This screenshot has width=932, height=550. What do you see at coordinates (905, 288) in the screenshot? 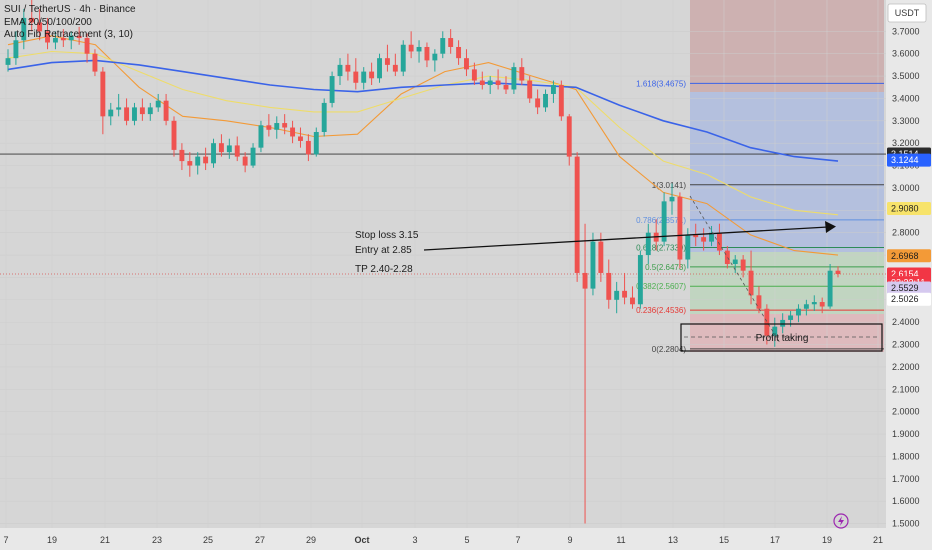
I see `price-tag: 2.5529` at bounding box center [905, 288].